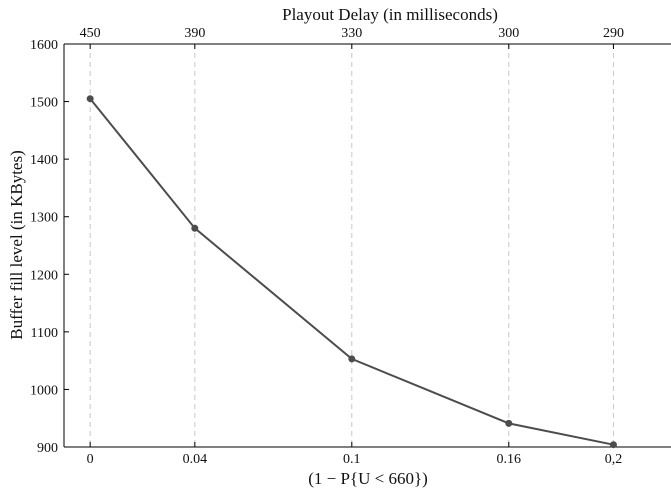 This screenshot has height=489, width=671. What do you see at coordinates (352, 459) in the screenshot?
I see `x-tick-label: 0.1` at bounding box center [352, 459].